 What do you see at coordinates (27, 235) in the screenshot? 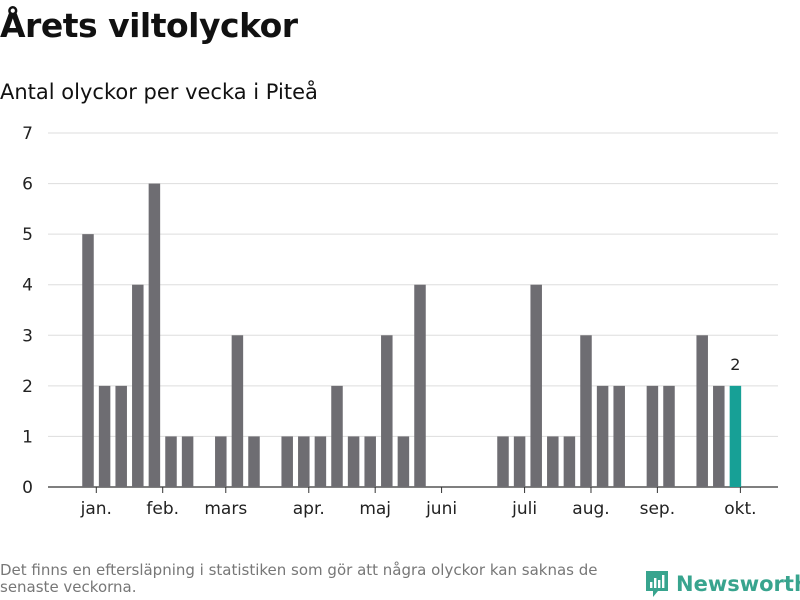
I see `y-tick-label: 5` at bounding box center [27, 235].